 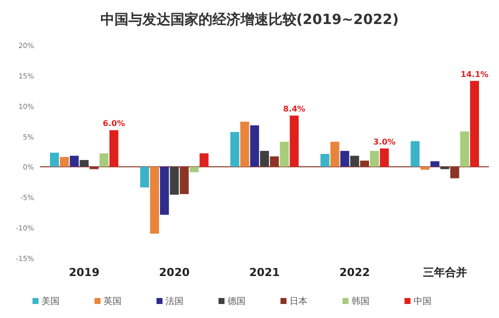 I want to click on legend-label: 韩国, so click(x=361, y=301).